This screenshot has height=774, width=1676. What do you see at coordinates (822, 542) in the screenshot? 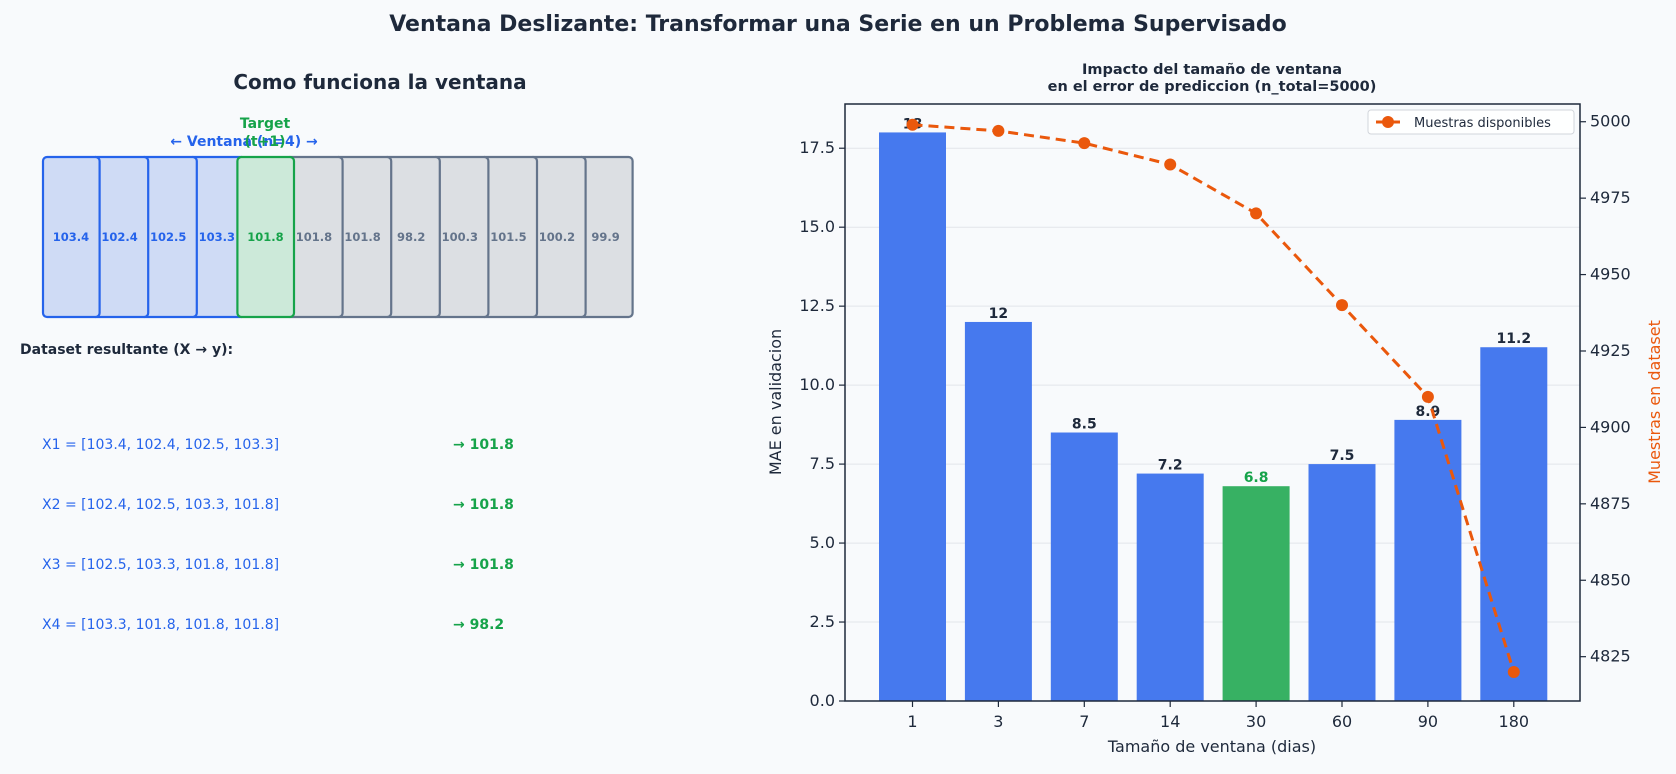
I see `y-tick-label: 5.0` at bounding box center [822, 542].